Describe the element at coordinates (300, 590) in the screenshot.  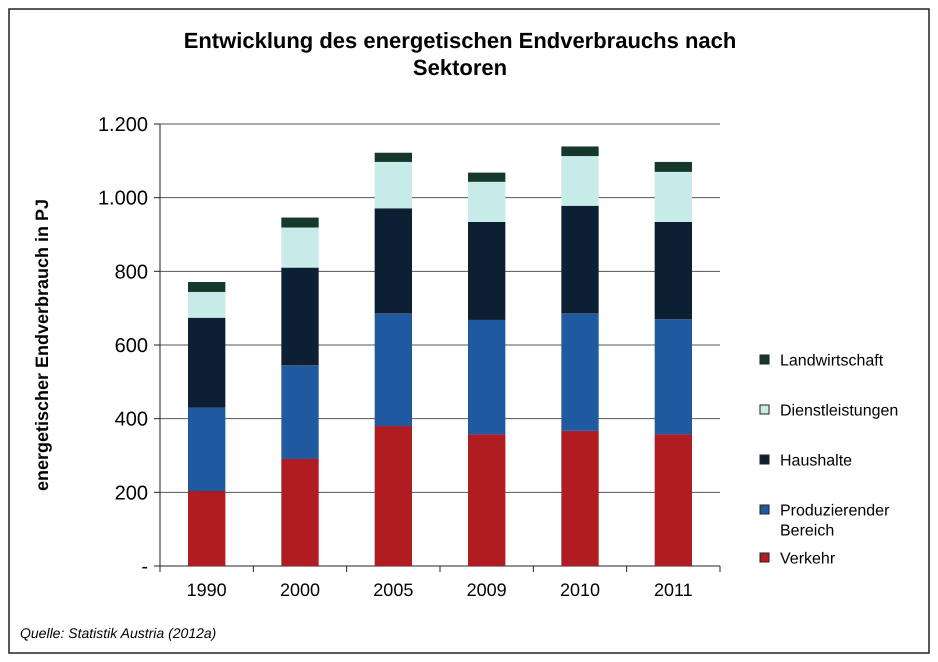
I see `x-tick-label: 2000` at that location.